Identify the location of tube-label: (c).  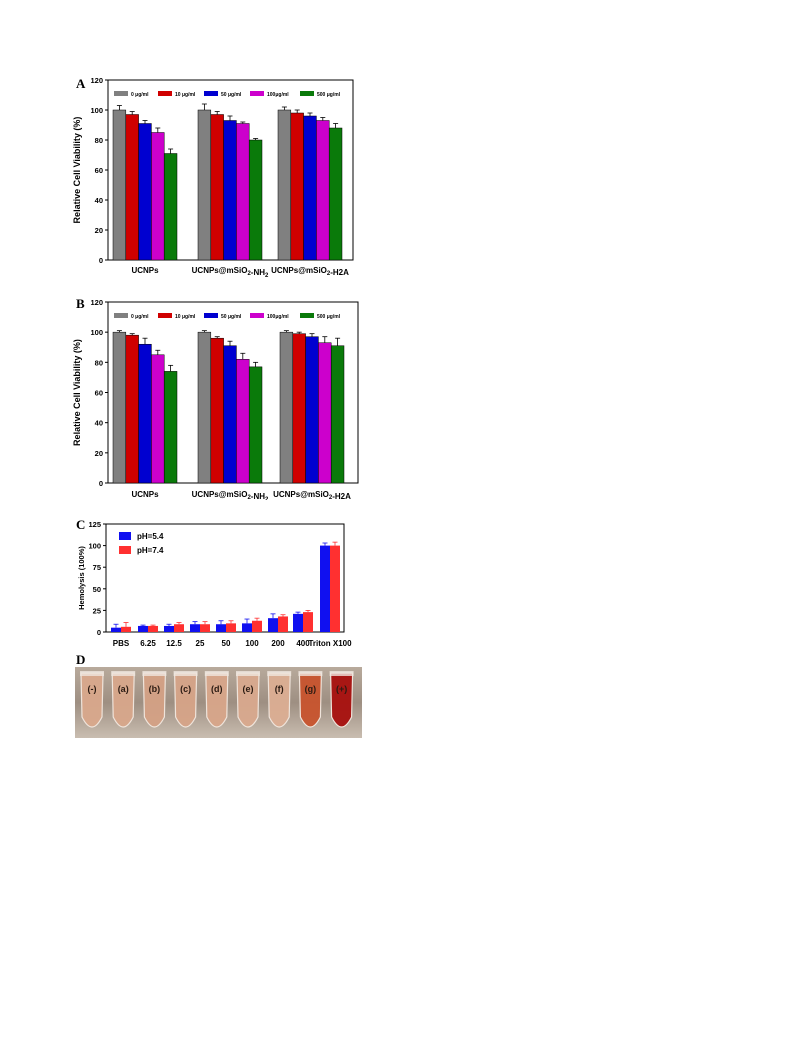
(185, 689).